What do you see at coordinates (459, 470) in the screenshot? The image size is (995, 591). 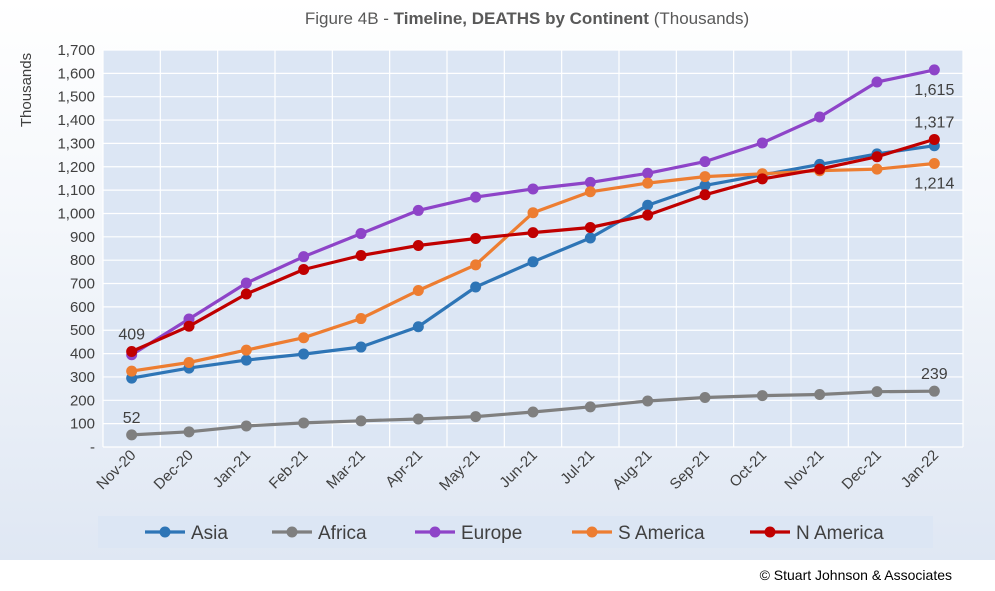 I see `x-tick-label: May-21` at bounding box center [459, 470].